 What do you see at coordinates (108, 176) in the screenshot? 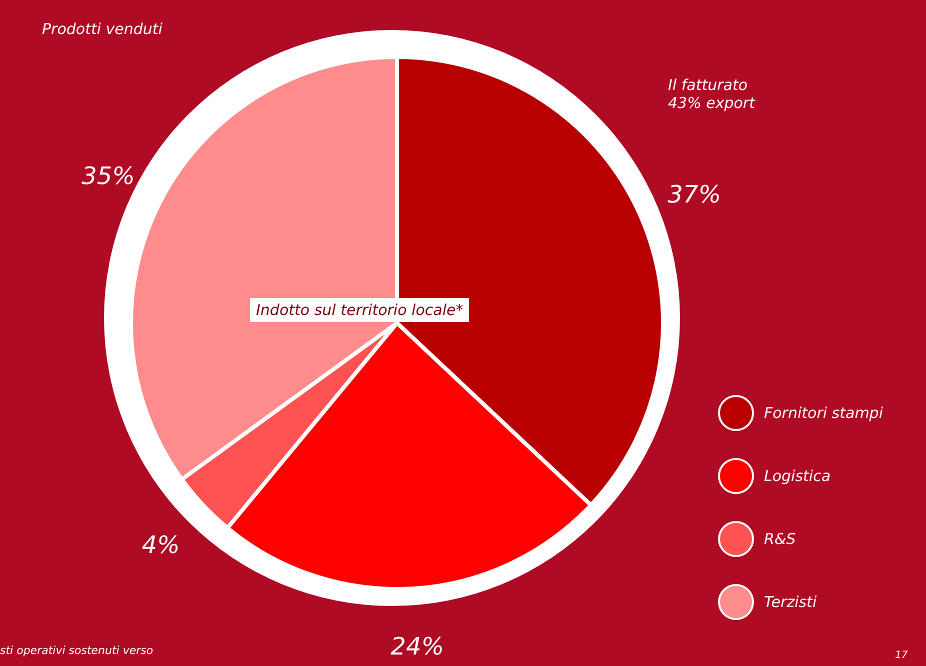
I see `data-label: 35%` at bounding box center [108, 176].